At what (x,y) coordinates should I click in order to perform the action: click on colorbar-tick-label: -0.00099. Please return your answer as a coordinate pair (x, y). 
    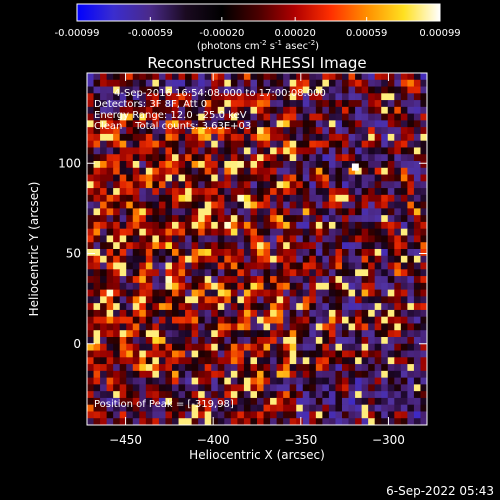
    Looking at the image, I should click on (77, 33).